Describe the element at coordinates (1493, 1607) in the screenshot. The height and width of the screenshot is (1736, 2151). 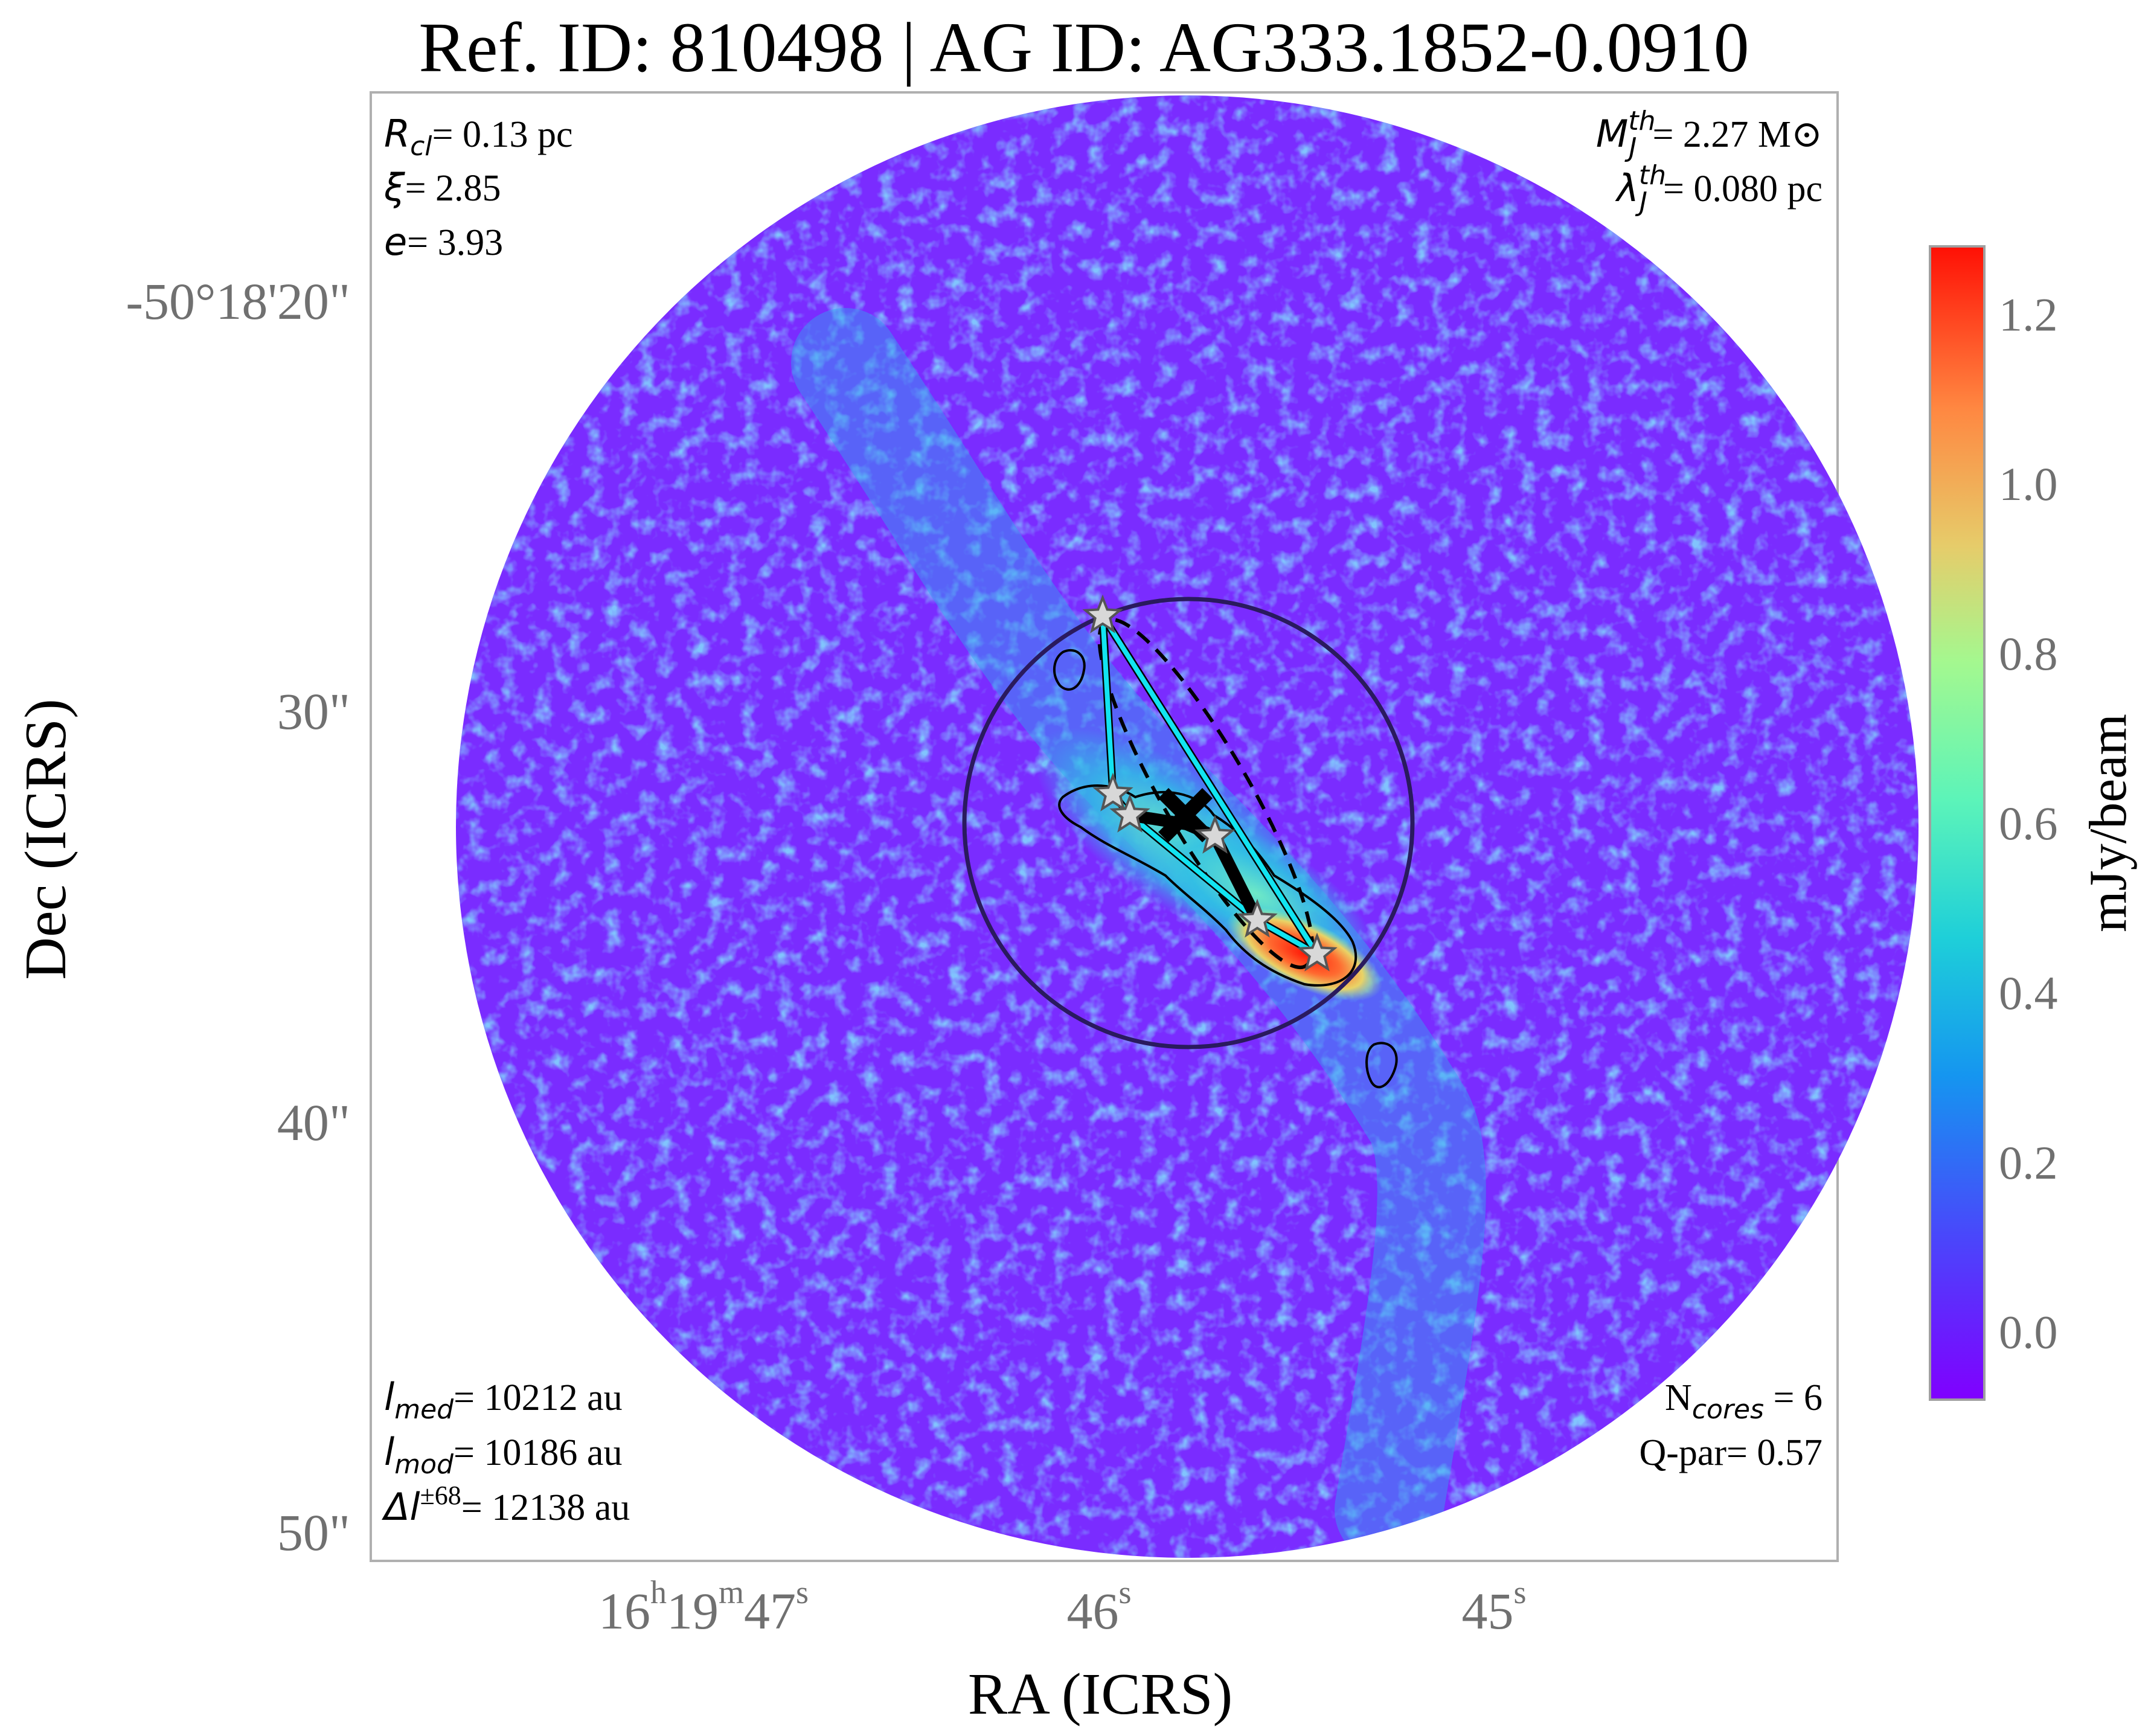
I see `x-tick-label: 45s` at that location.